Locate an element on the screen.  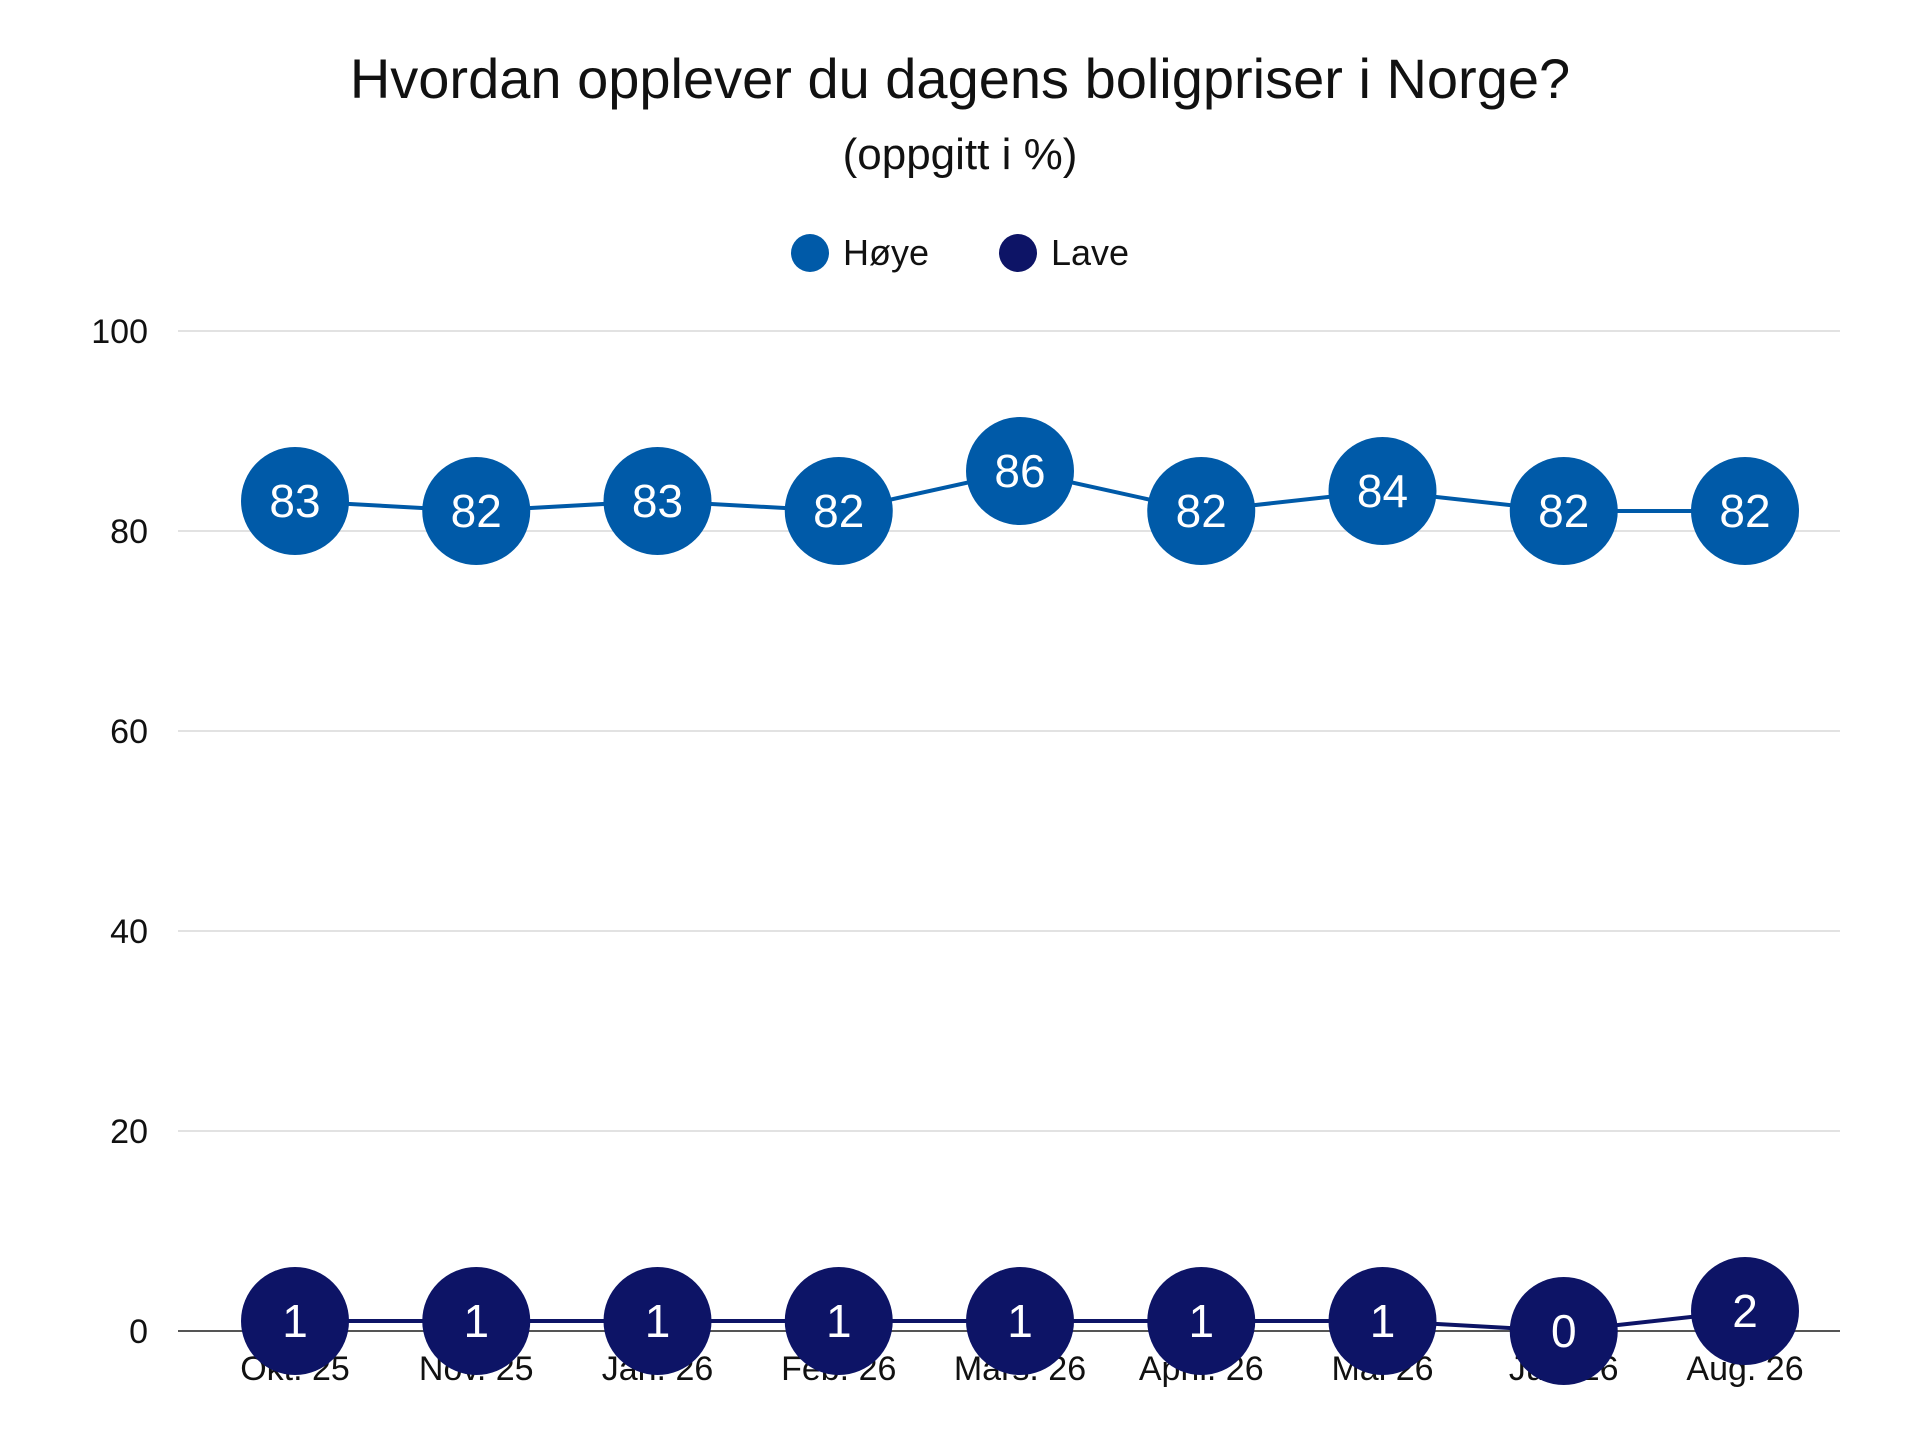
legend-swatch-hoye is located at coordinates (809, 253).